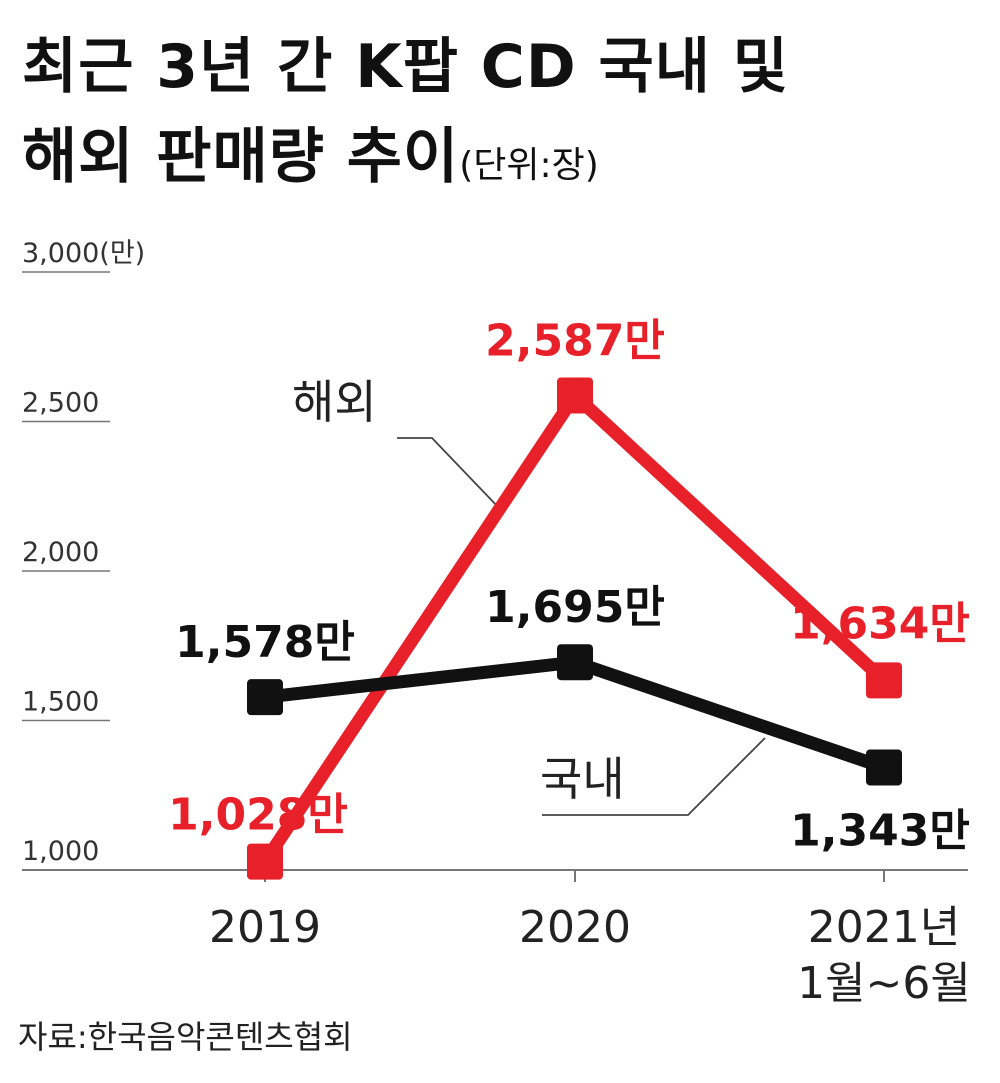 The image size is (1000, 1083). Describe the element at coordinates (60, 552) in the screenshot. I see `y-tick-label: 2,000` at that location.